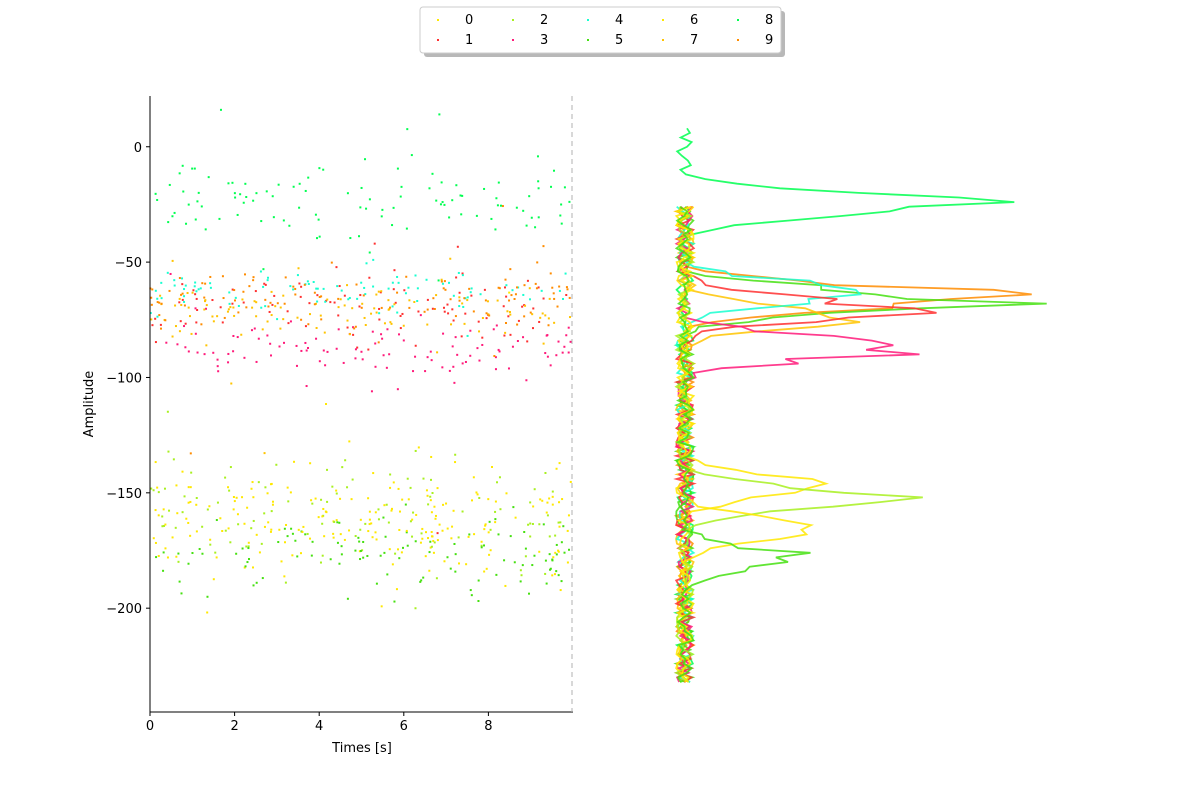 The width and height of the screenshot is (1200, 800). What do you see at coordinates (694, 20) in the screenshot?
I see `legend-label: 6` at bounding box center [694, 20].